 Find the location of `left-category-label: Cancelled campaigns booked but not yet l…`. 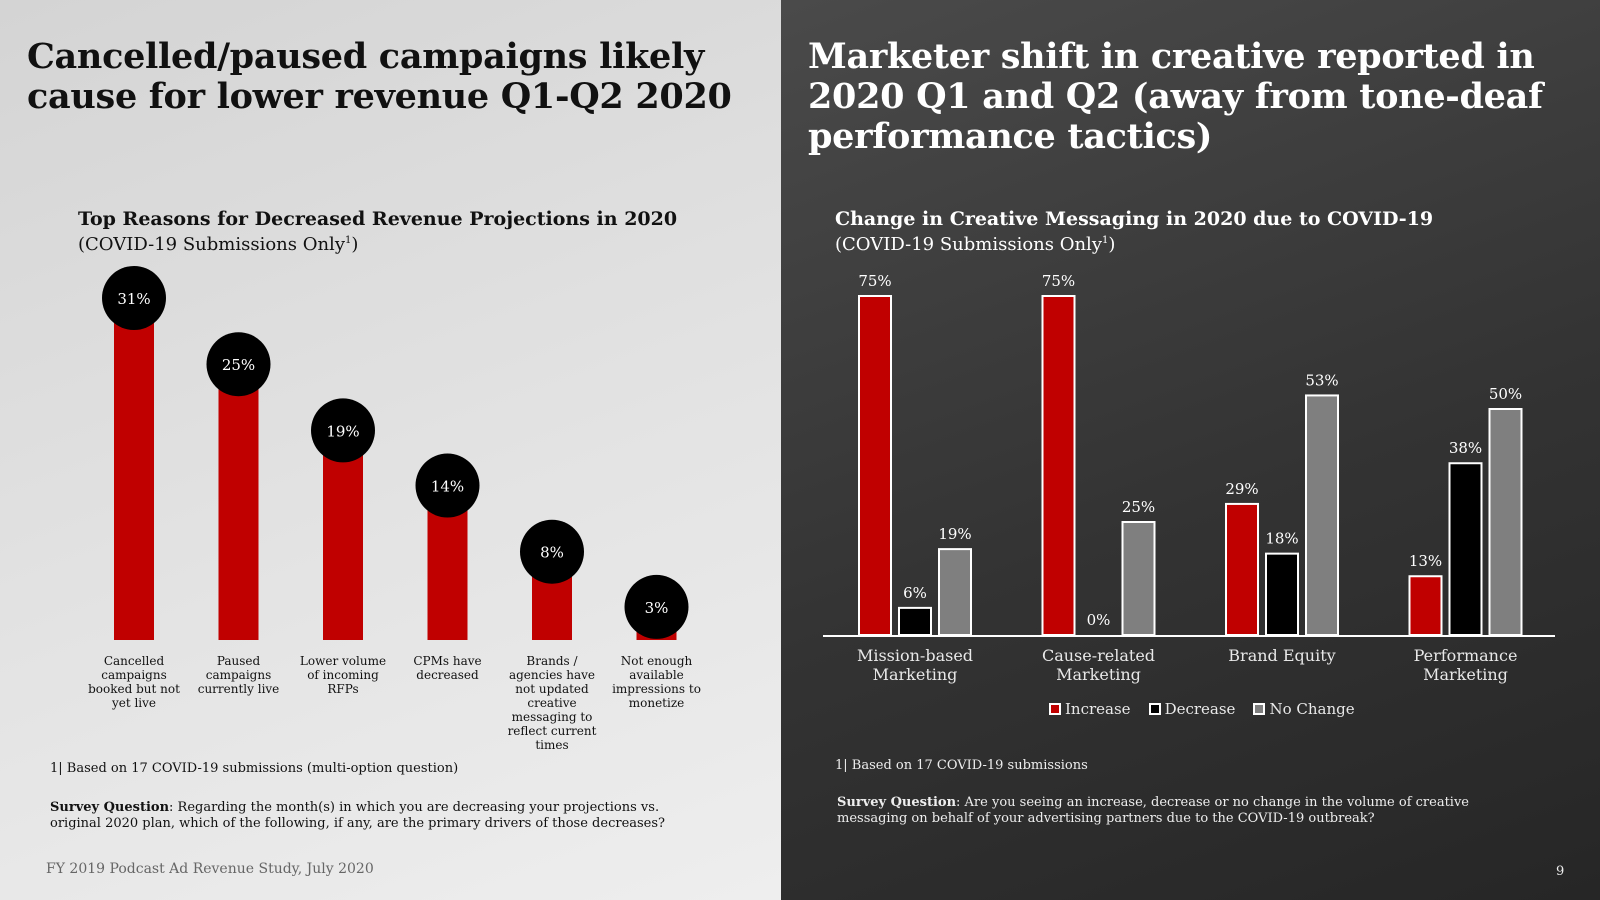

left-category-label: Cancelled campaigns booked but not yet l… is located at coordinates (134, 682).